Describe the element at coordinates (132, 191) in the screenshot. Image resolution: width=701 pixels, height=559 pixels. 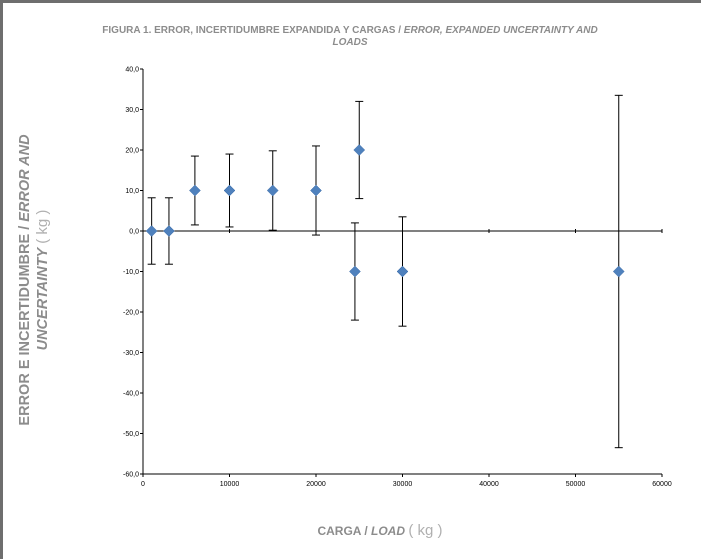
I see `y-tick-label: 10,0` at that location.